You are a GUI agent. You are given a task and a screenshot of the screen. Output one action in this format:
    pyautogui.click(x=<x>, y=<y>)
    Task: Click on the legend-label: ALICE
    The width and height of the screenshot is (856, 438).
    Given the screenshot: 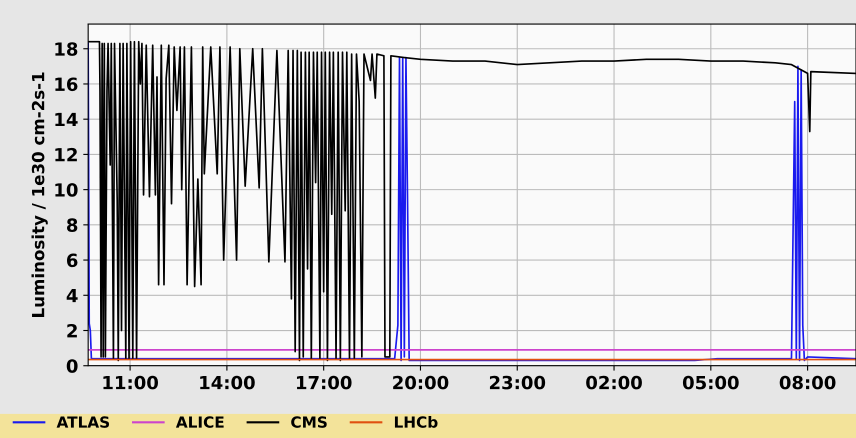 What is the action you would take?
    pyautogui.click(x=200, y=422)
    